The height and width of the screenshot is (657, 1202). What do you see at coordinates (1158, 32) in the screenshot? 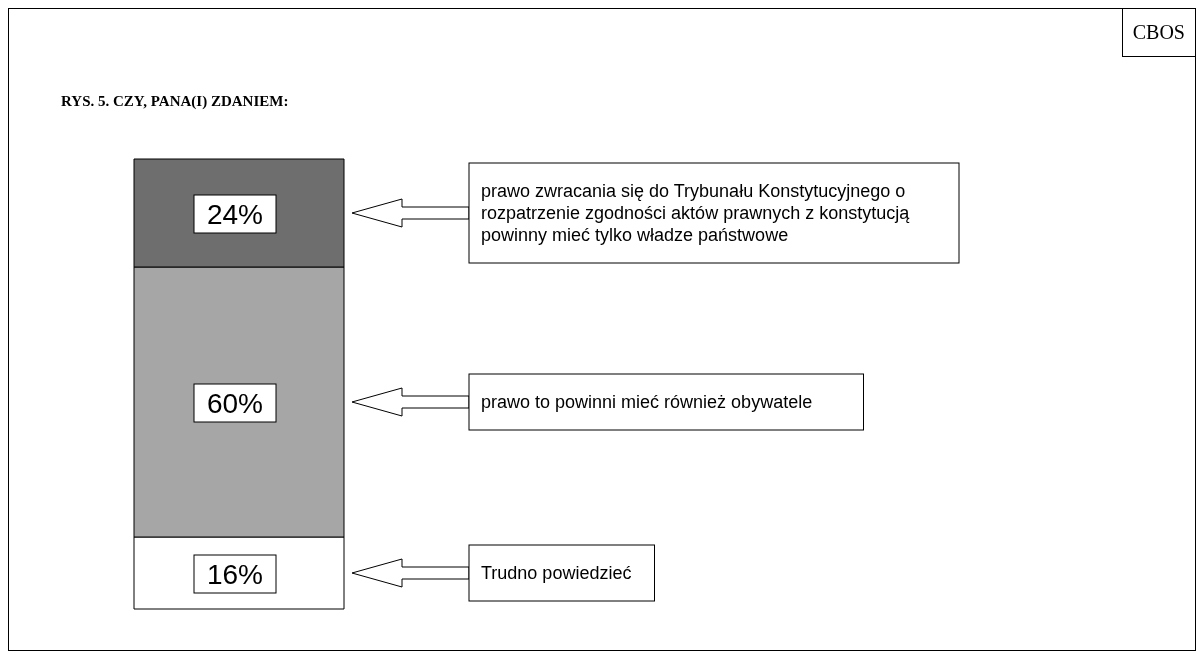
I see `text: CBOS` at bounding box center [1158, 32].